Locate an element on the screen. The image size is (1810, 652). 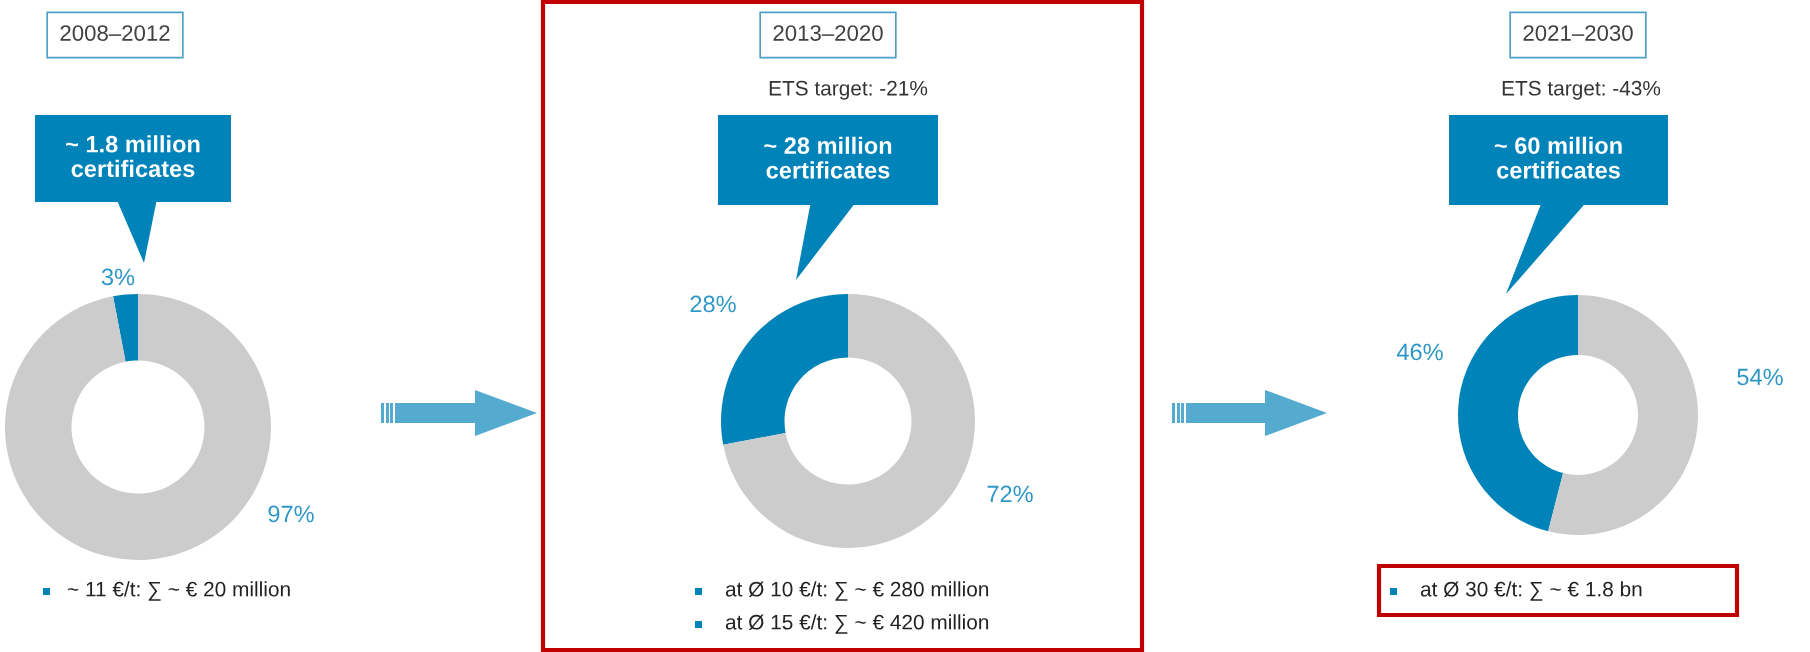
chart-title: 2008–2012 is located at coordinates (115, 33).